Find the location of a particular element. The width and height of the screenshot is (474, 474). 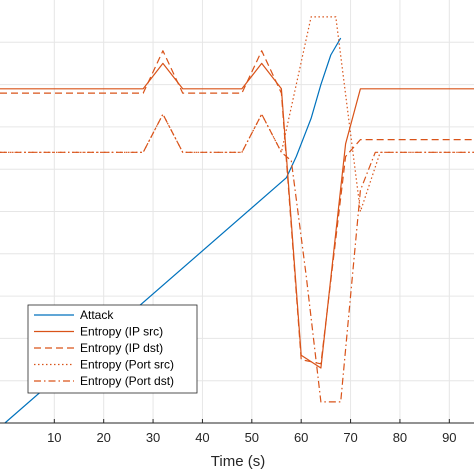

x-tick-label: 80 is located at coordinates (400, 437).